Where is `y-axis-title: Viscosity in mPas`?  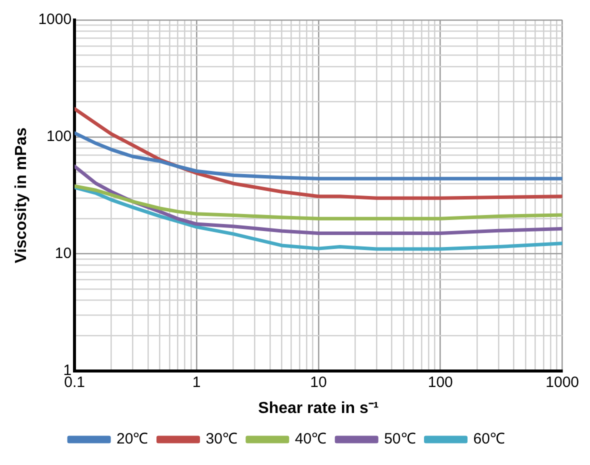
y-axis-title: Viscosity in mPas is located at coordinates (21, 195).